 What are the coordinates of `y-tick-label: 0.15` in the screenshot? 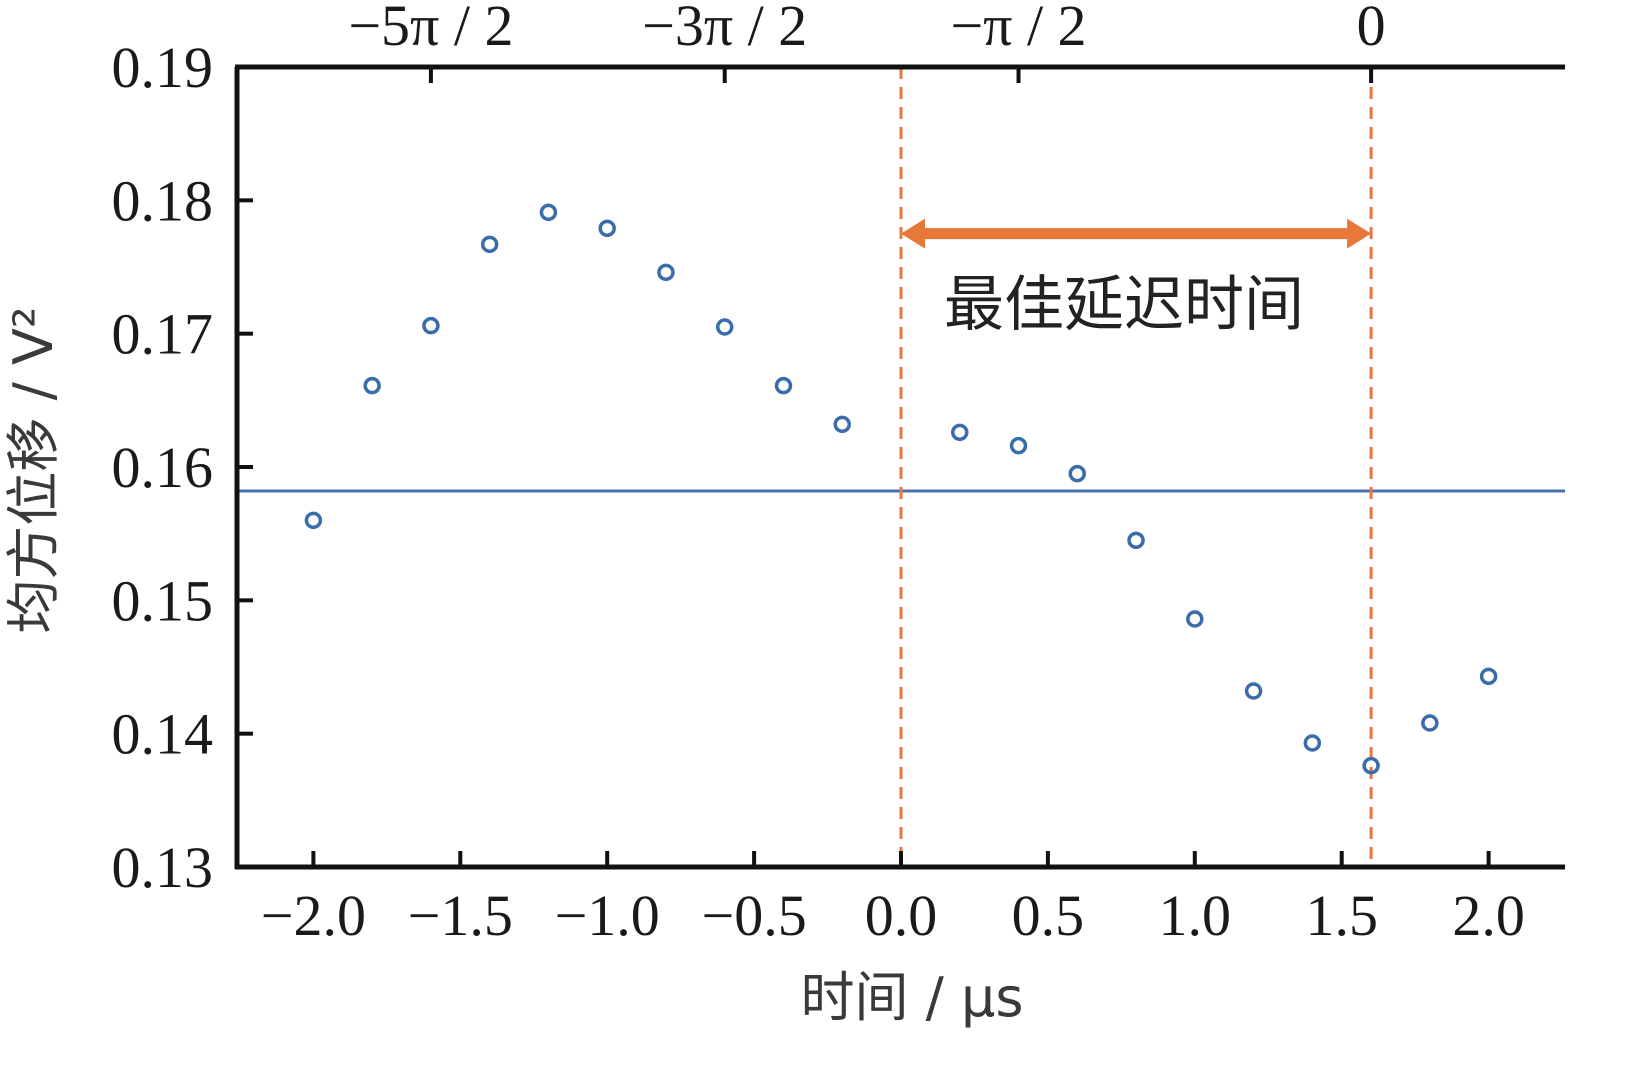 It's located at (163, 600).